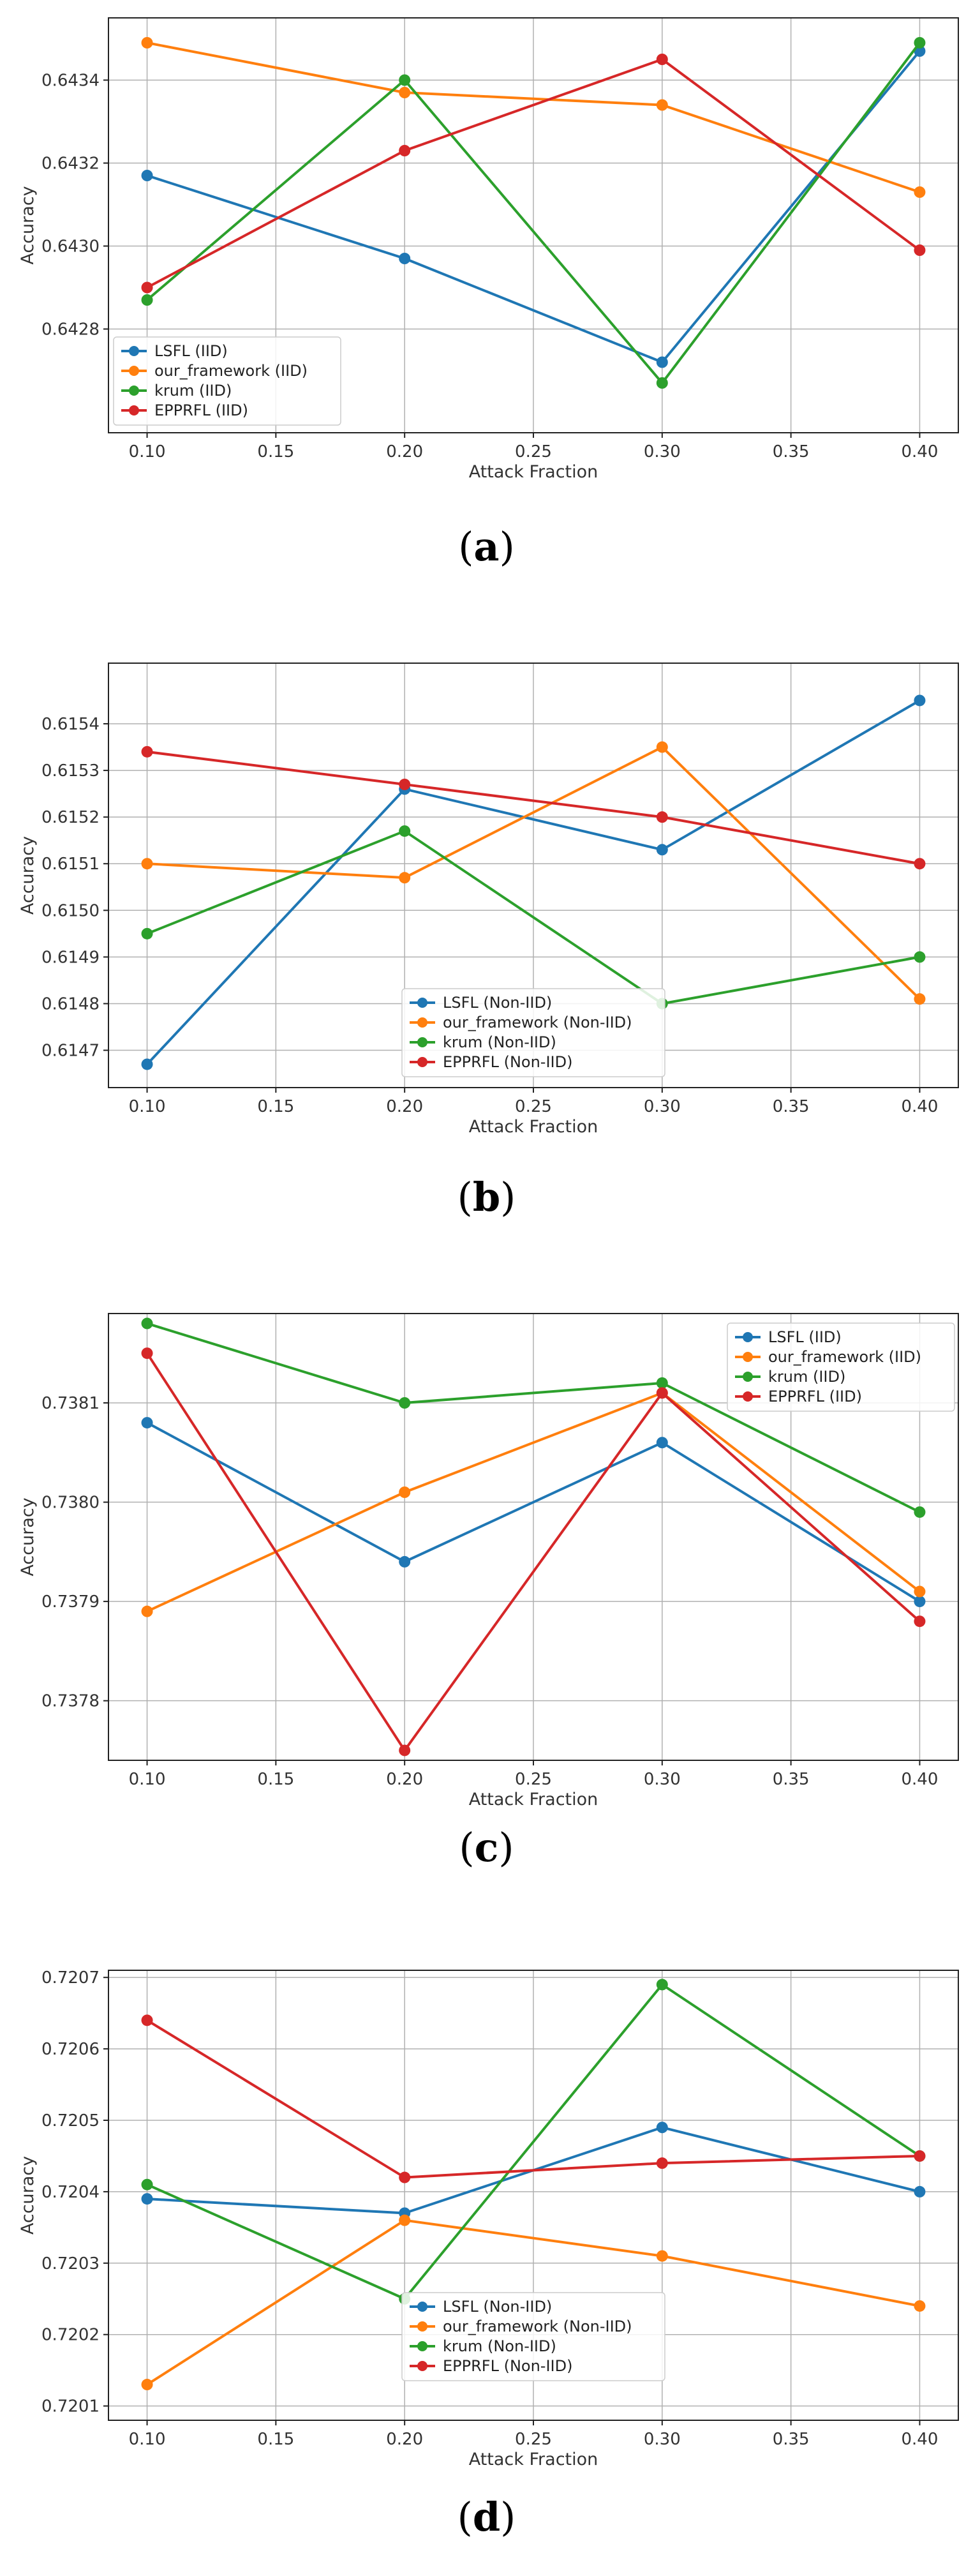 Image resolution: width=973 pixels, height=2576 pixels. What do you see at coordinates (70, 330) in the screenshot?
I see `y-tick-label: 0.6428` at bounding box center [70, 330].